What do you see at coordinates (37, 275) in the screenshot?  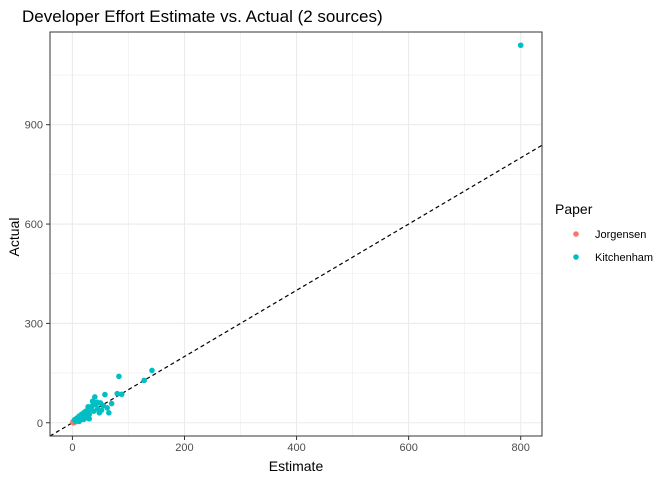 I see `y-axis: 0 300 600 900` at bounding box center [37, 275].